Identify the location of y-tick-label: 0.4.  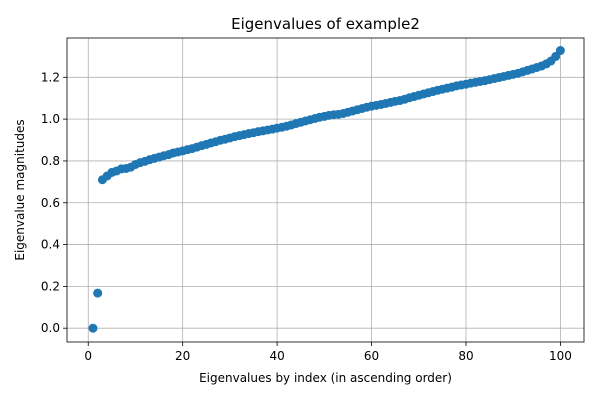
(50, 245).